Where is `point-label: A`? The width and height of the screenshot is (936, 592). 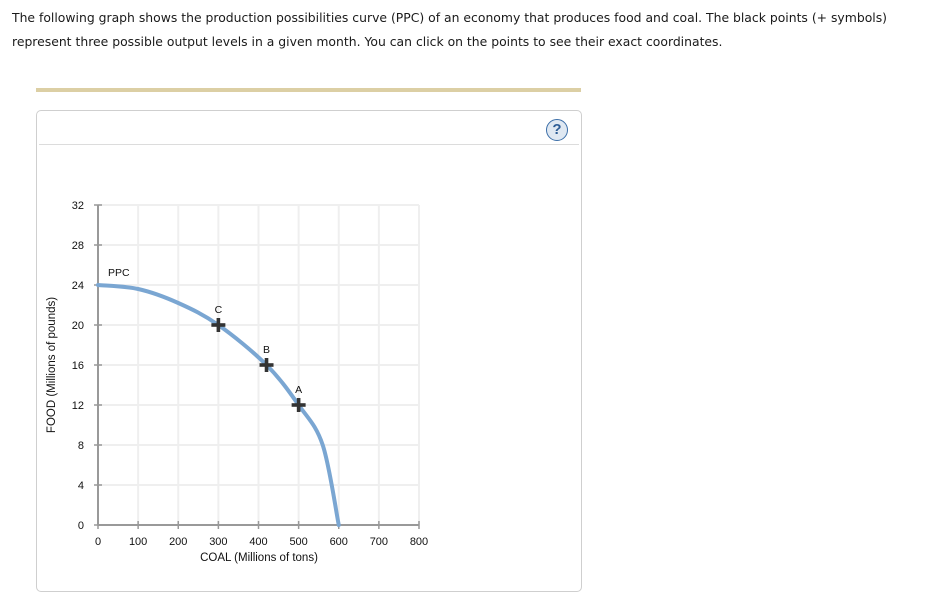
point-label: A is located at coordinates (298, 390).